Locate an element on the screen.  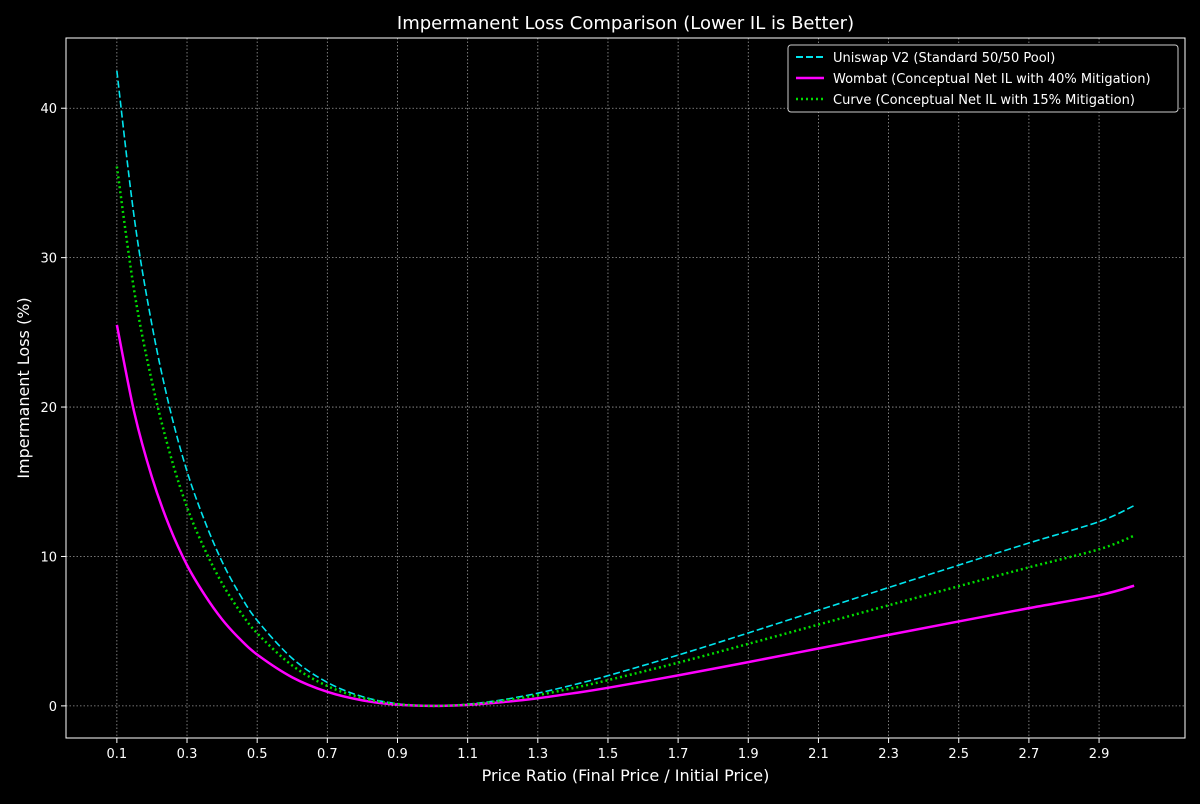
x-tick-label: 1.5 is located at coordinates (608, 754).